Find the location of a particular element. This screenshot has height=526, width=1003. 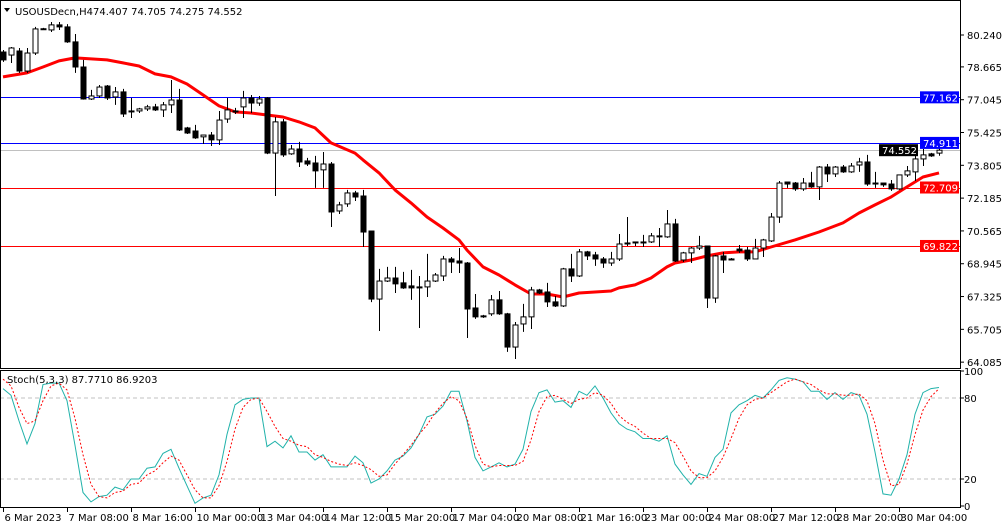

time-tick-label: 24 Mar 08:00 is located at coordinates (742, 518).